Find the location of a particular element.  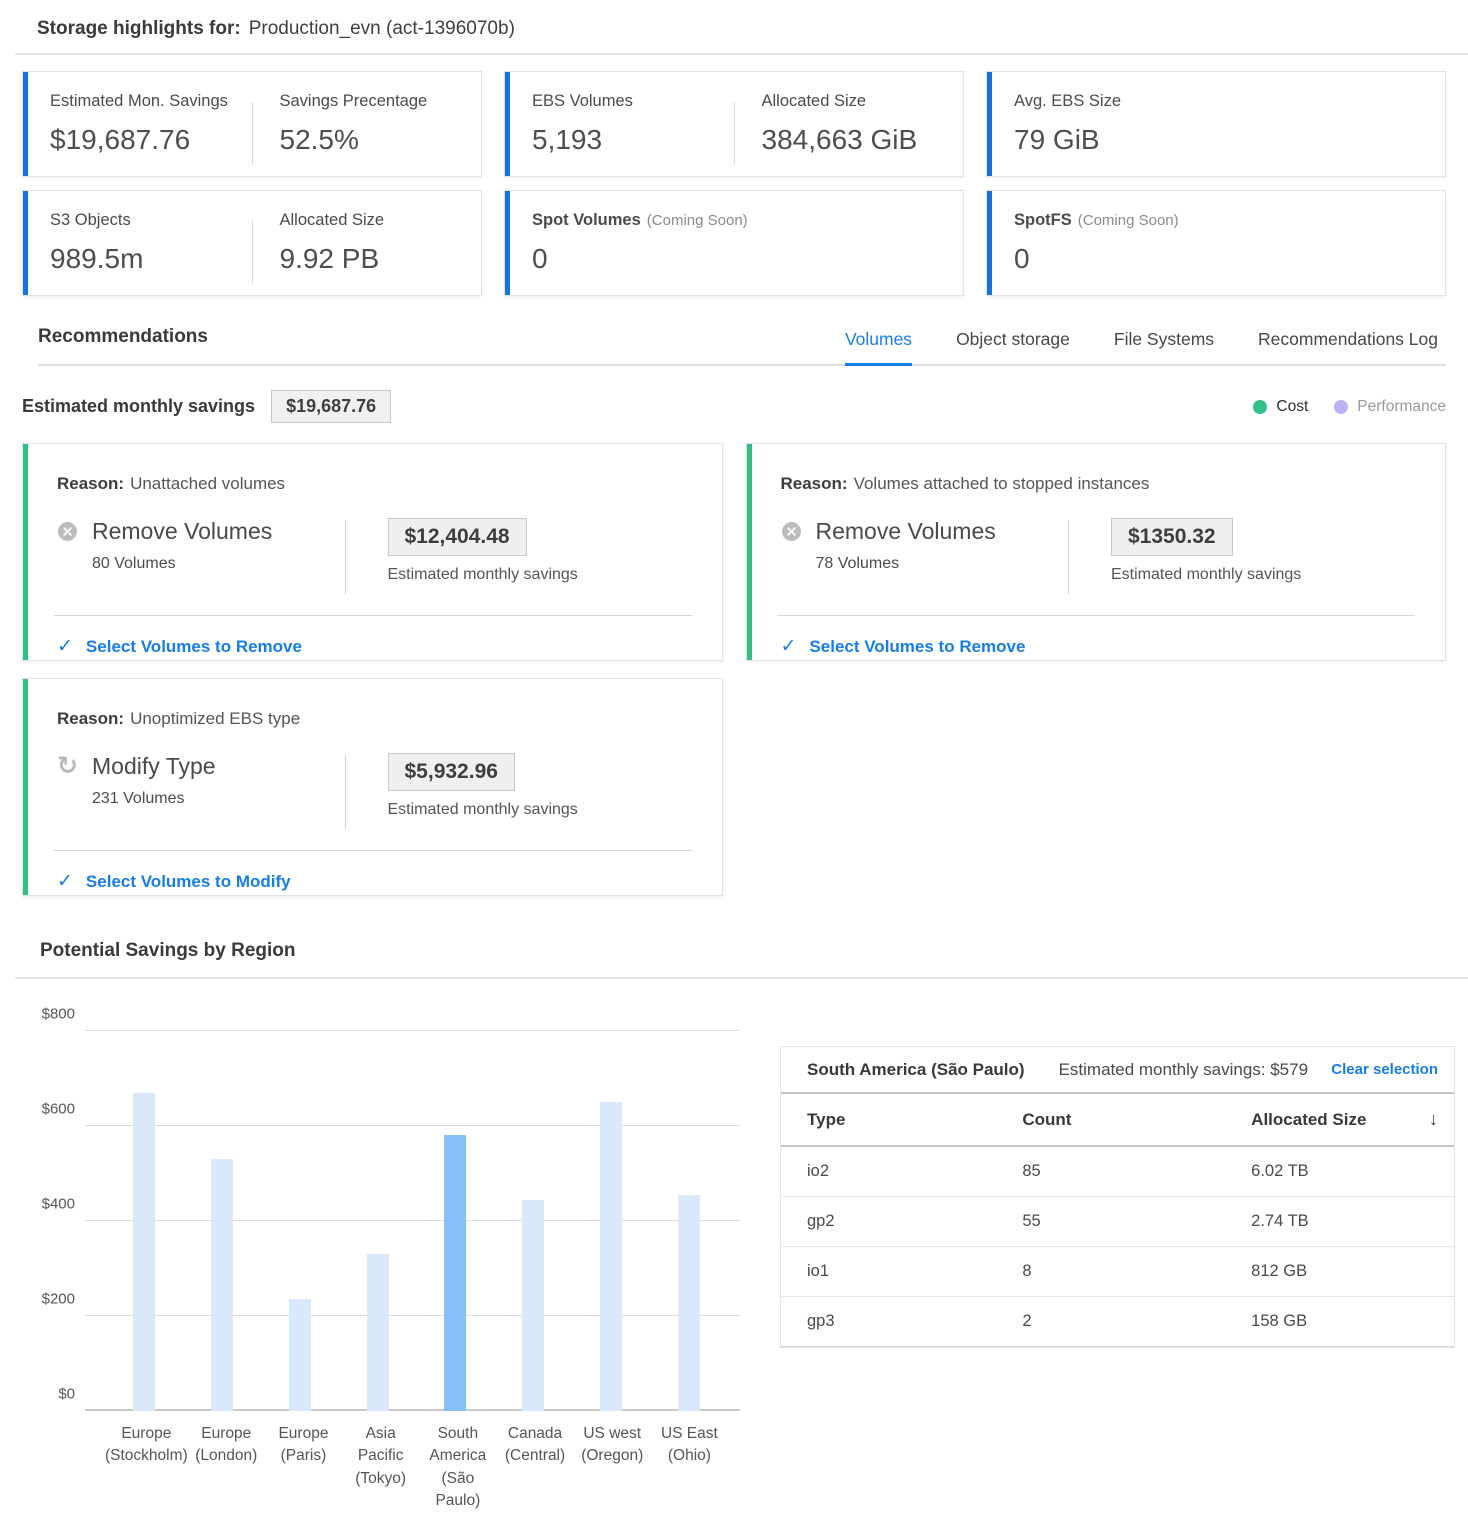

action-title-row: Remove Volumes is located at coordinates (920, 531).